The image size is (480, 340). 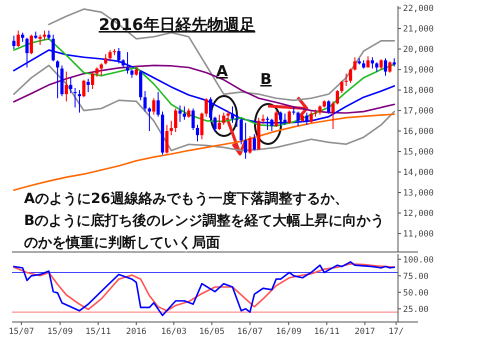 What do you see at coordinates (327, 332) in the screenshot?
I see `x-tick-label: 16/11` at bounding box center [327, 332].